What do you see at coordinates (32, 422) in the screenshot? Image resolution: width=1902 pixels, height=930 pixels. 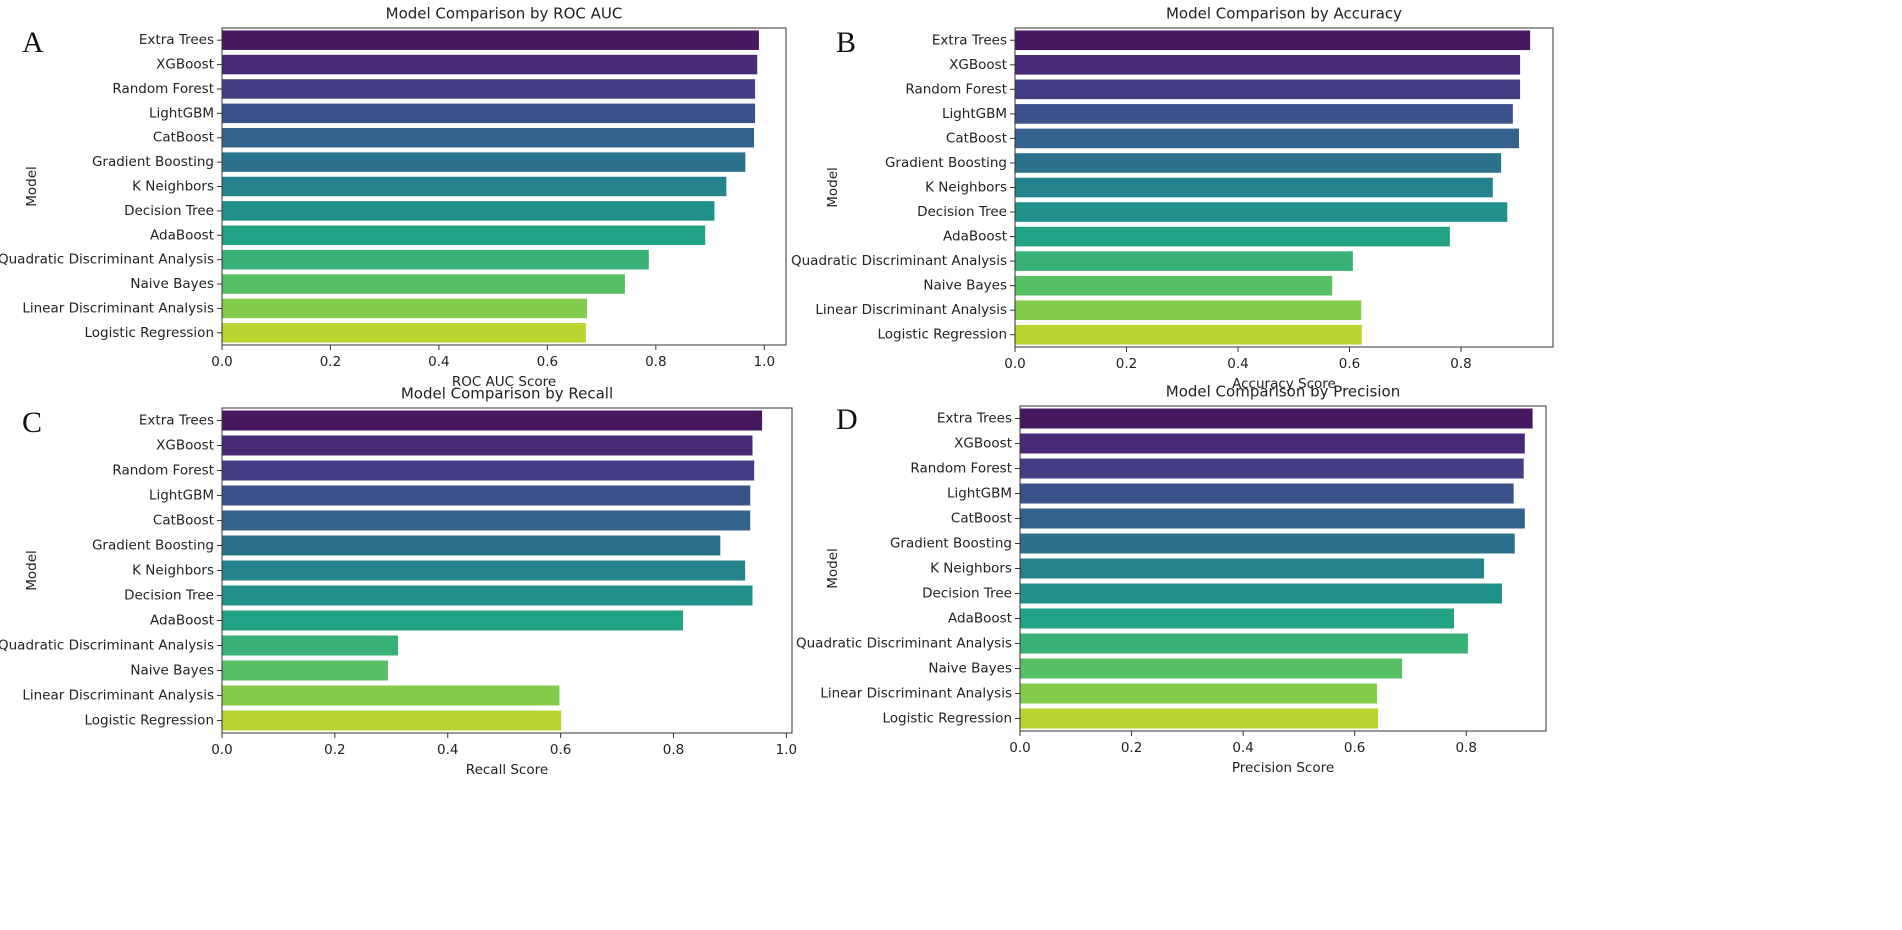 I see `panel-label: C` at bounding box center [32, 422].